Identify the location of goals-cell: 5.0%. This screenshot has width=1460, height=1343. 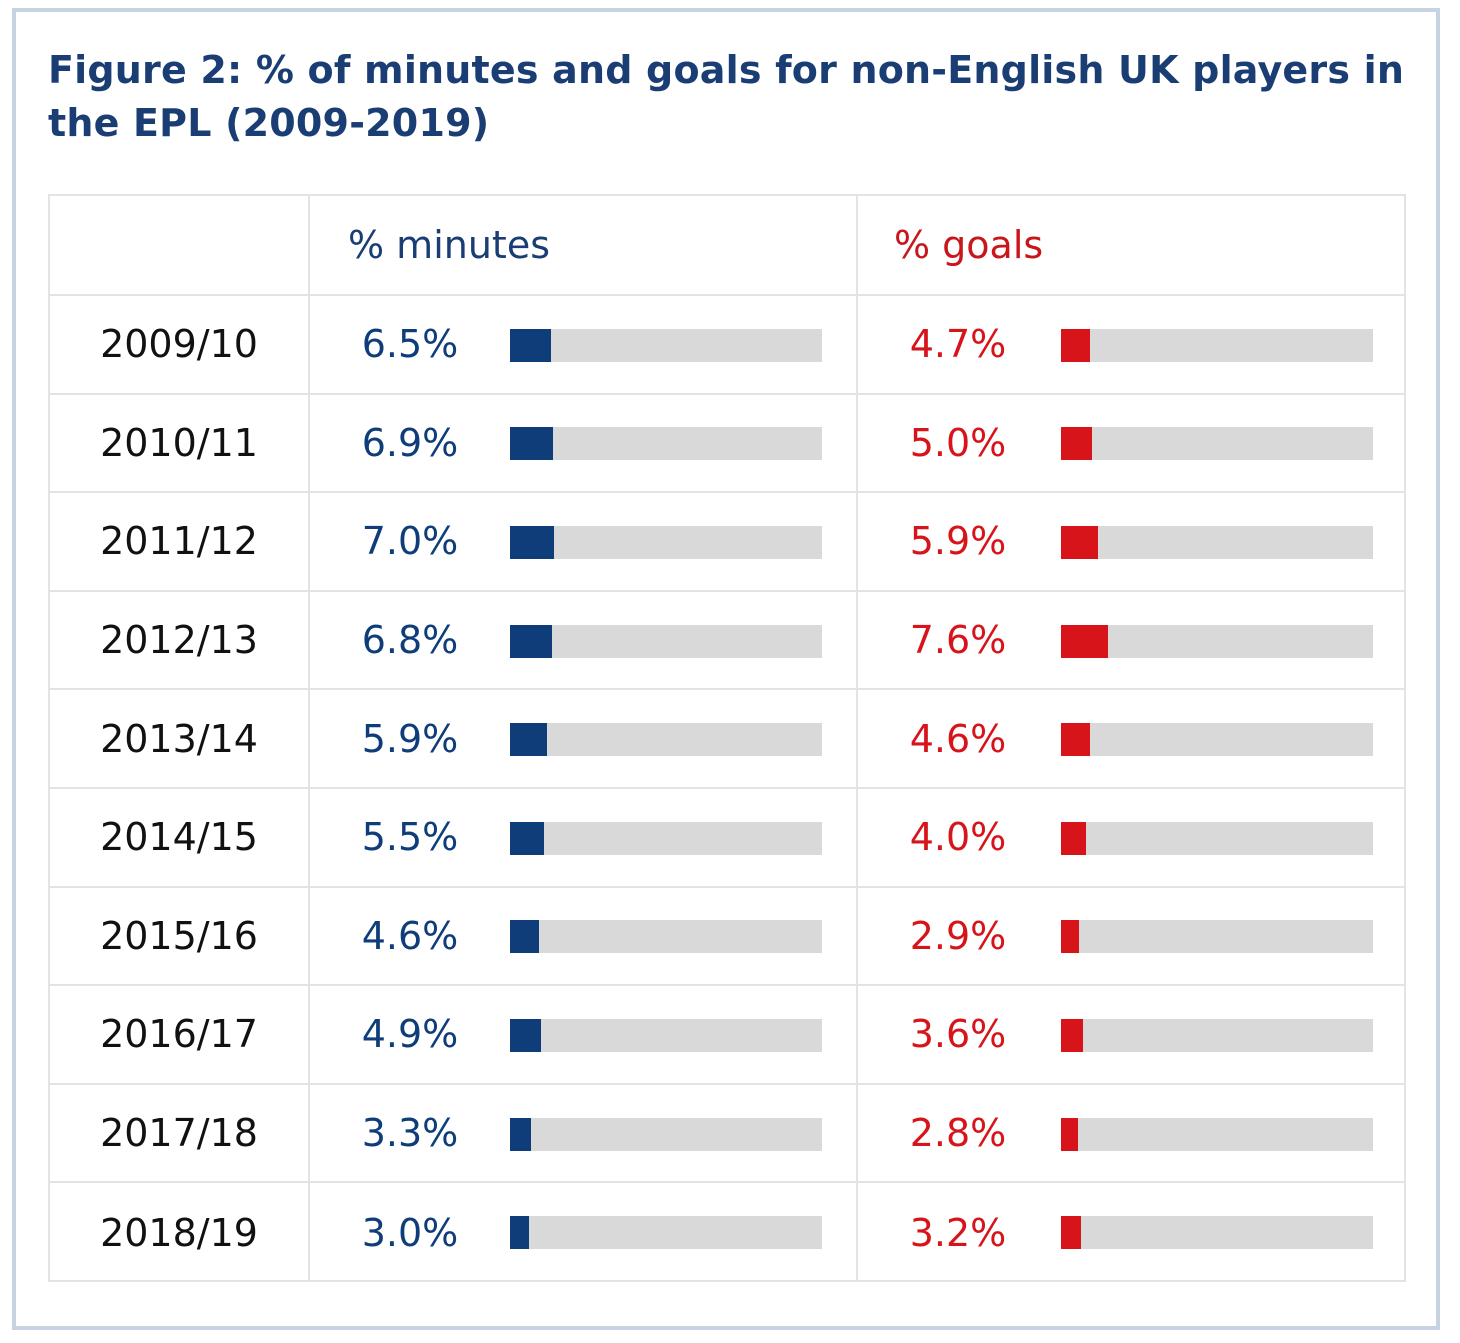
(1131, 443).